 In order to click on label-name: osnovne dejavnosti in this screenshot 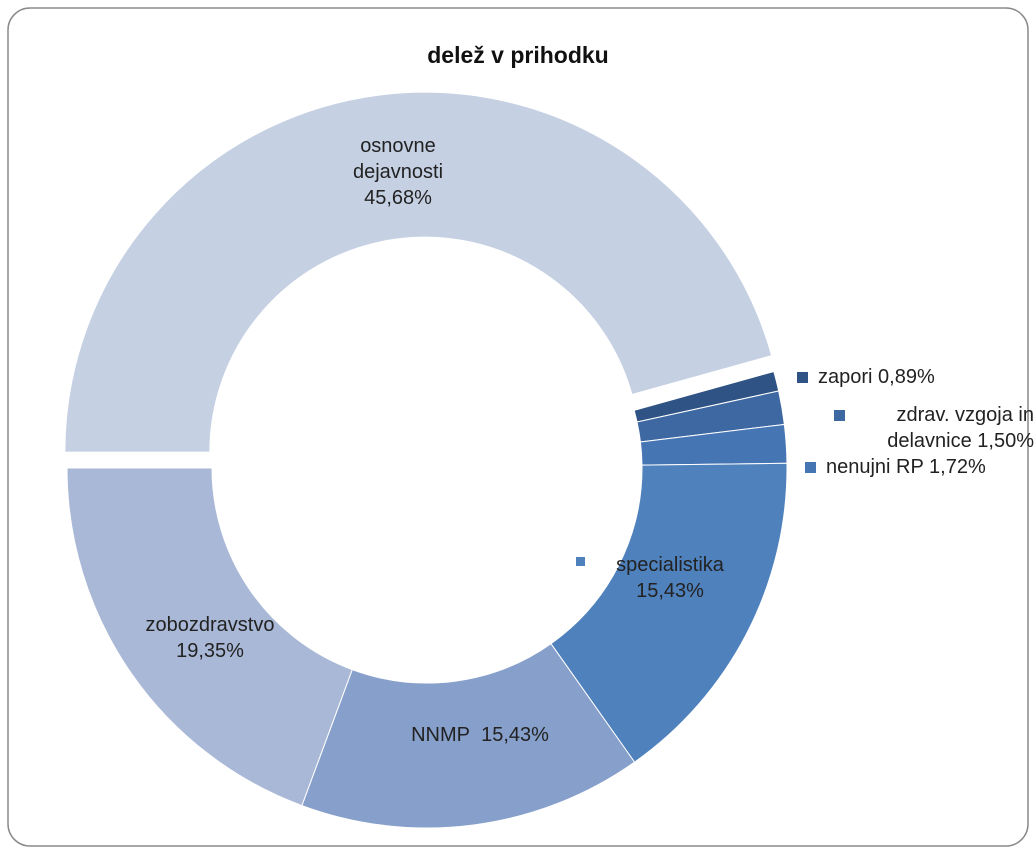, I will do `click(398, 159)`.